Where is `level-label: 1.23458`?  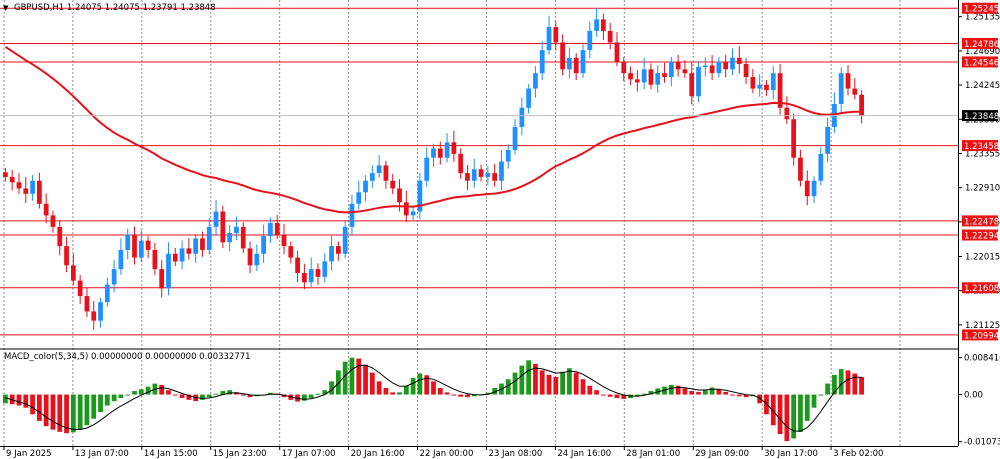 level-label: 1.23458 is located at coordinates (981, 147).